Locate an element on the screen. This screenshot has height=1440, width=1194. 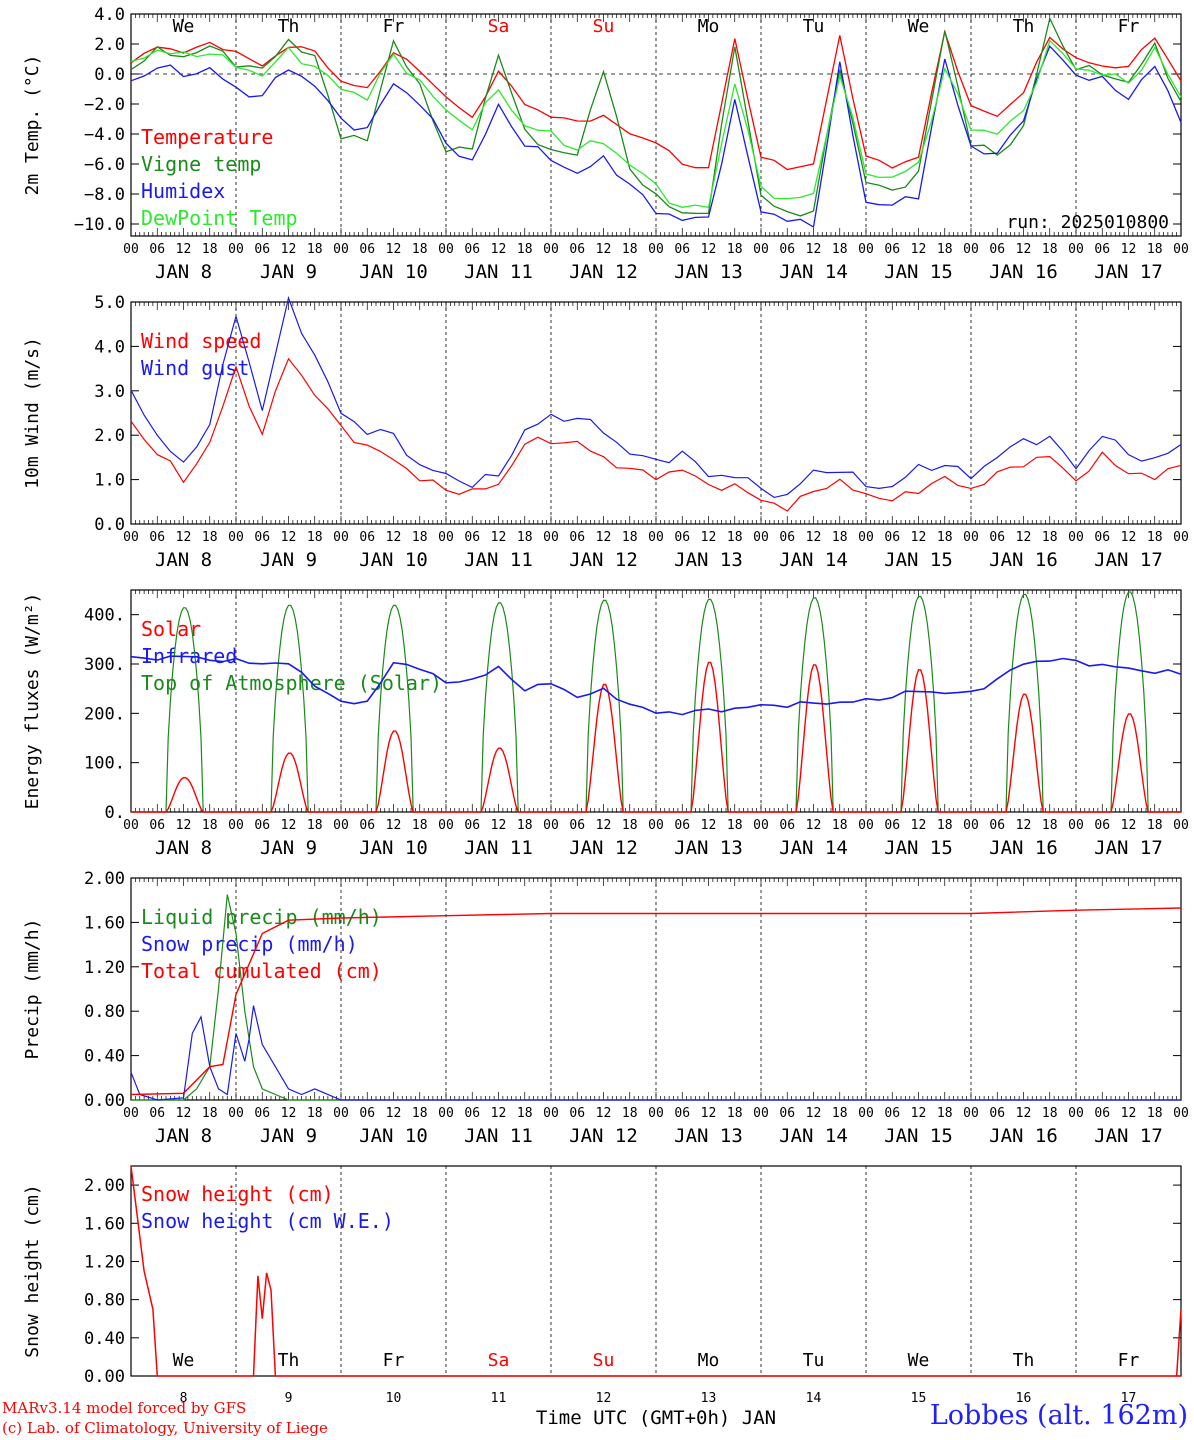
series-line-dewpoint-temp is located at coordinates (656, 124).